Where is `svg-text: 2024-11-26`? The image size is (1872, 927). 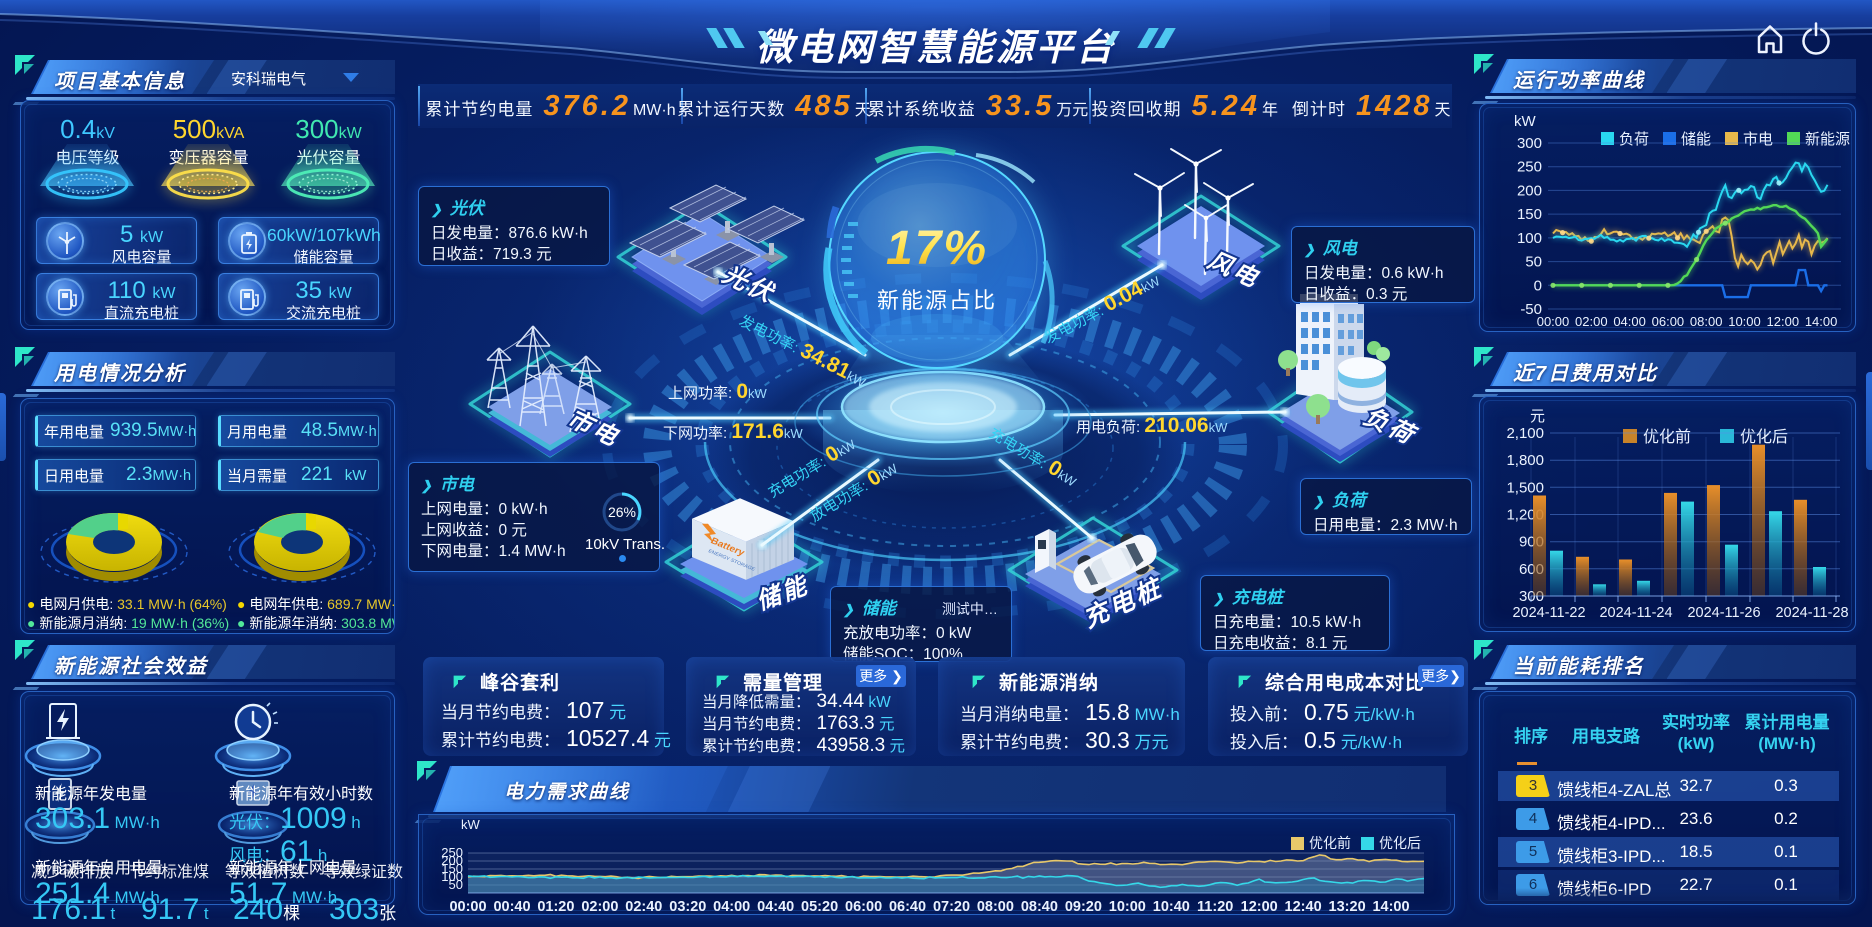 svg-text: 2024-11-26 is located at coordinates (1723, 613).